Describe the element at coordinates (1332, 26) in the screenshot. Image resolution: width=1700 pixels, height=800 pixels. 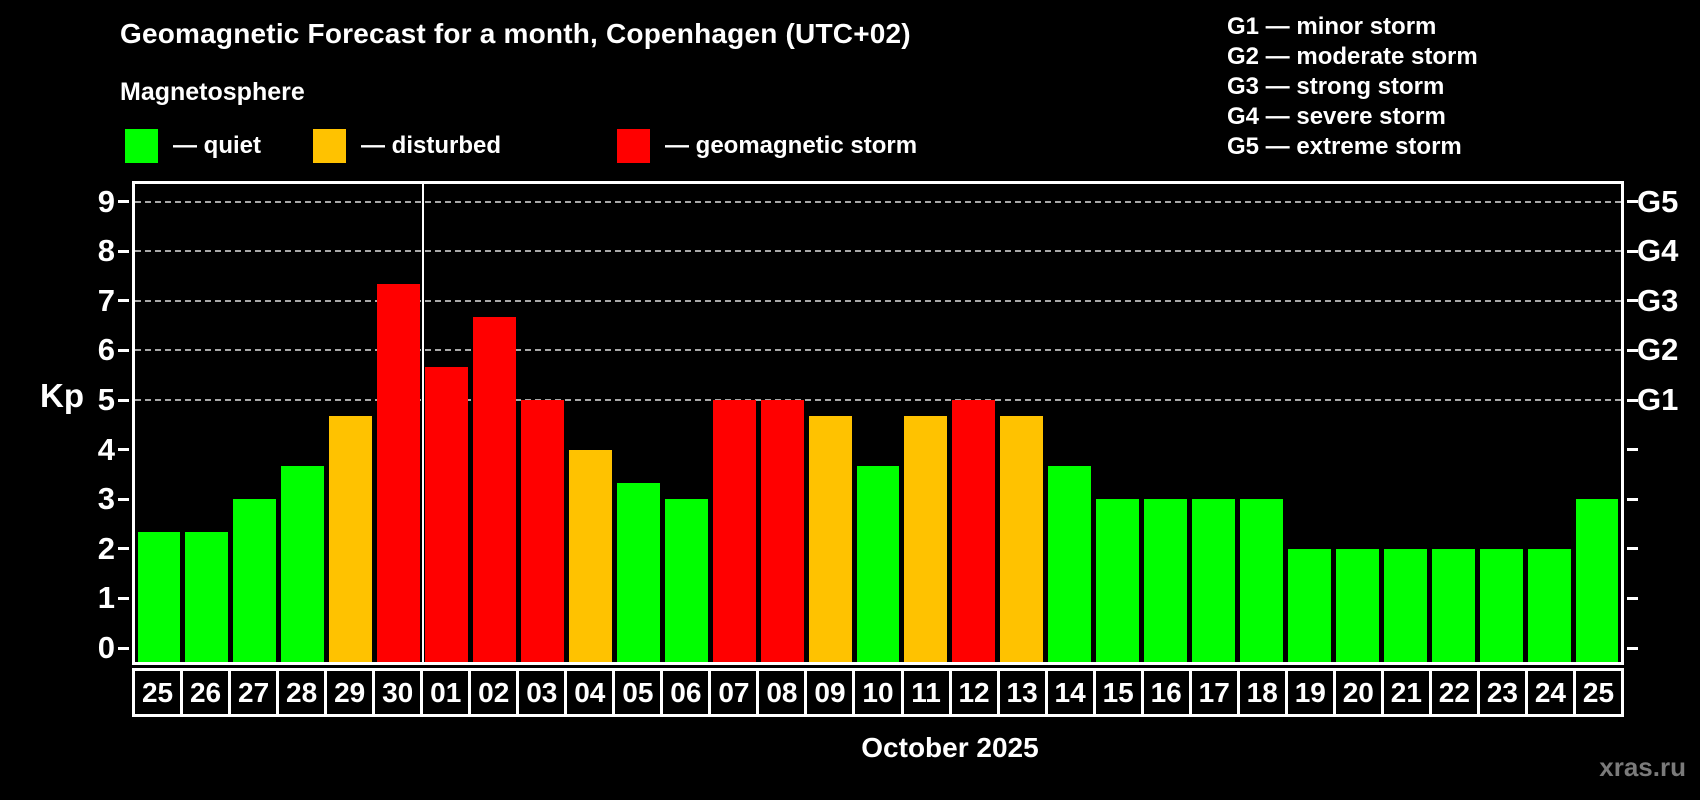
I see `g-legend-line-g1: G1 — minor storm` at that location.